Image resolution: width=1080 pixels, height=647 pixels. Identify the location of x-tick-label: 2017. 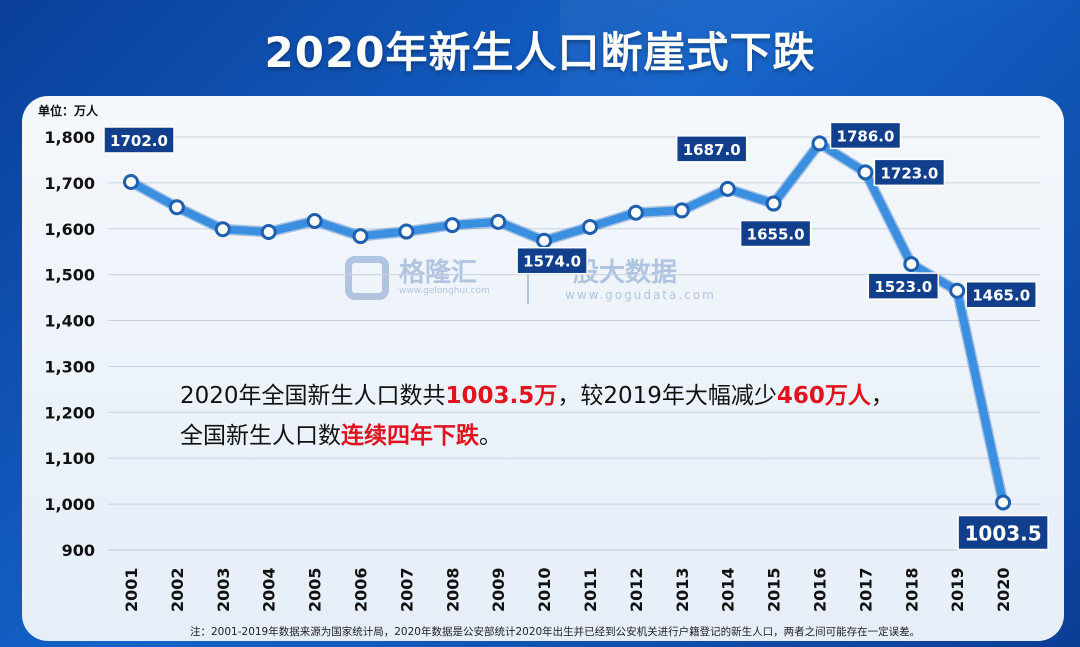
(865, 589).